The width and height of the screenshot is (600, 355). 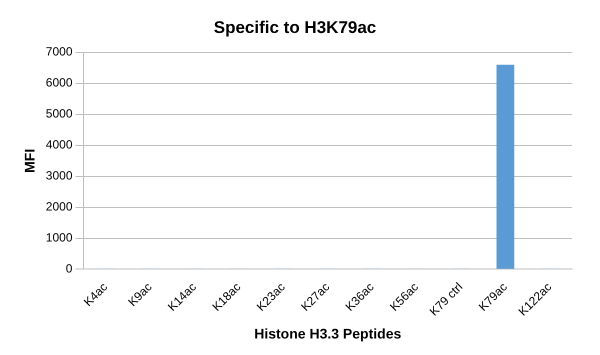 What do you see at coordinates (29, 160) in the screenshot?
I see `y-axis-title: MFI` at bounding box center [29, 160].